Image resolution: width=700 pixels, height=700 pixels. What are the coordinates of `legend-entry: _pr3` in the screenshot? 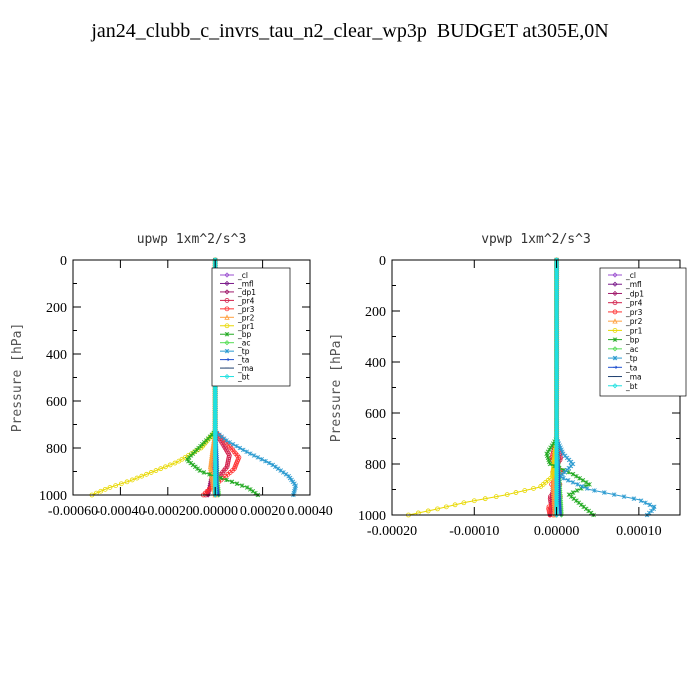 It's located at (634, 312).